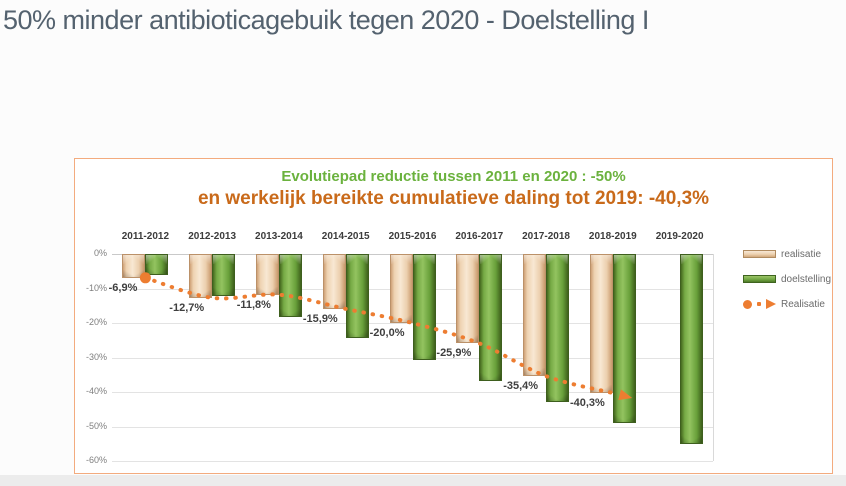  What do you see at coordinates (96, 425) in the screenshot?
I see `y-axis-tick-label: -50%` at bounding box center [96, 425].